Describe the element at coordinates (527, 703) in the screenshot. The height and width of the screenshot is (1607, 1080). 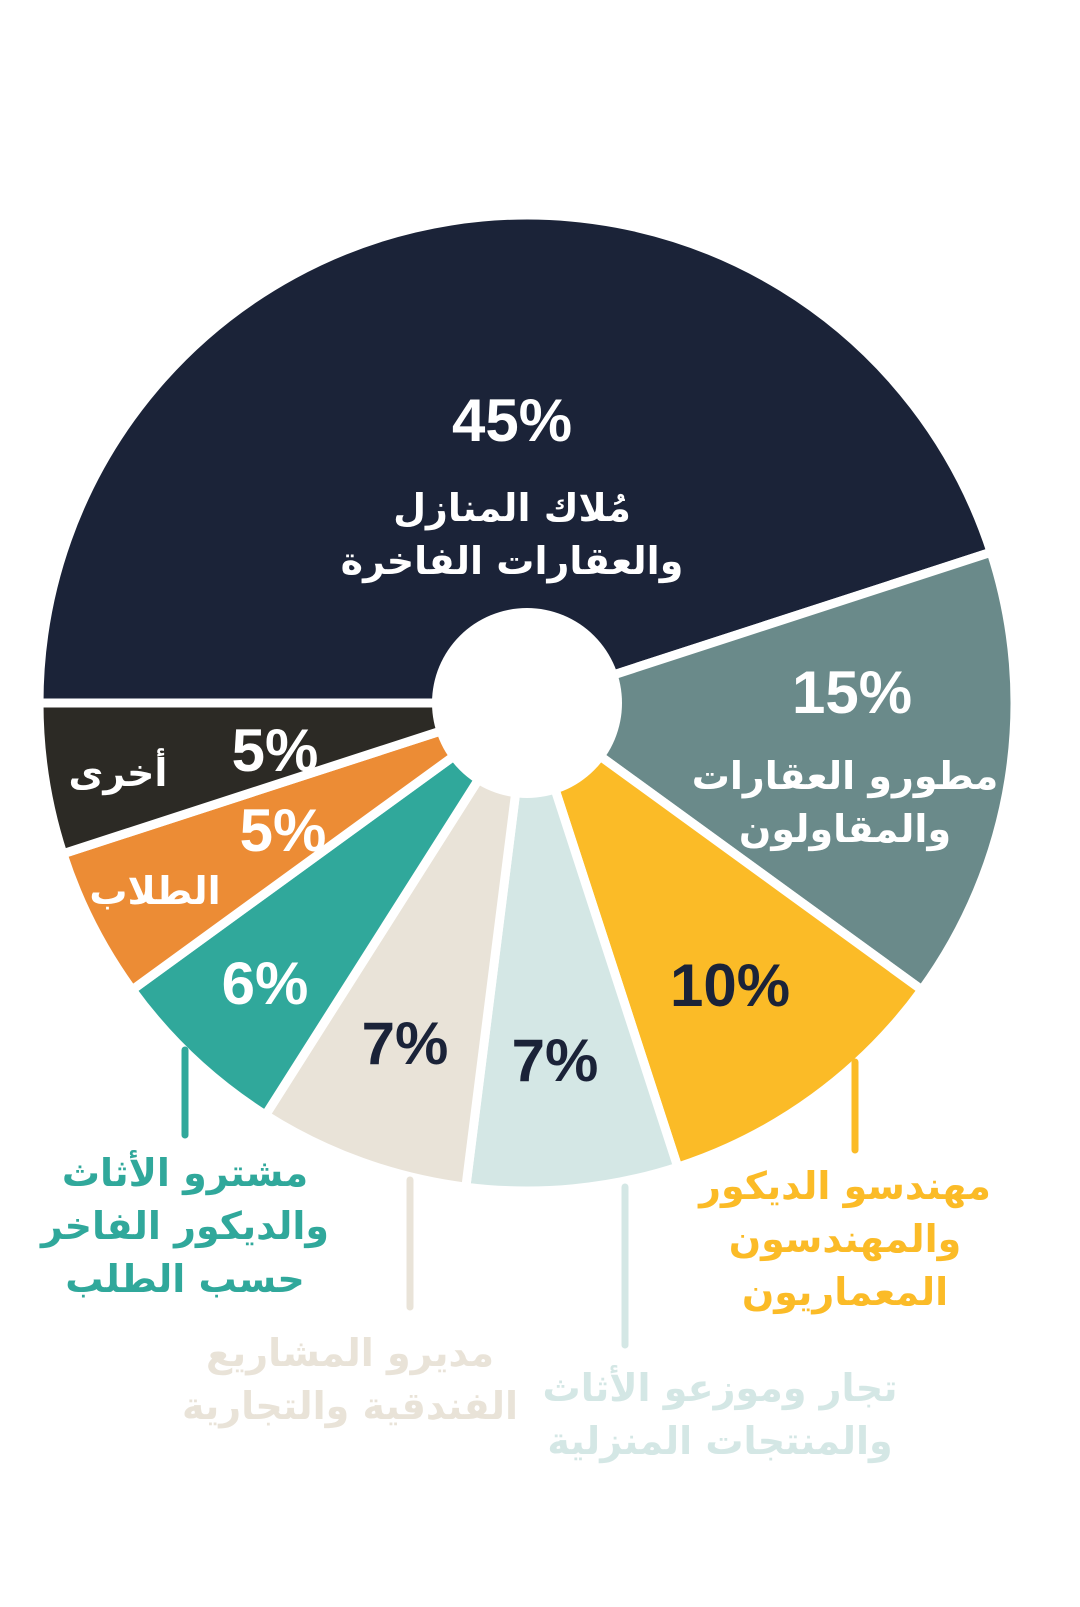
I see `donut-hole` at that location.